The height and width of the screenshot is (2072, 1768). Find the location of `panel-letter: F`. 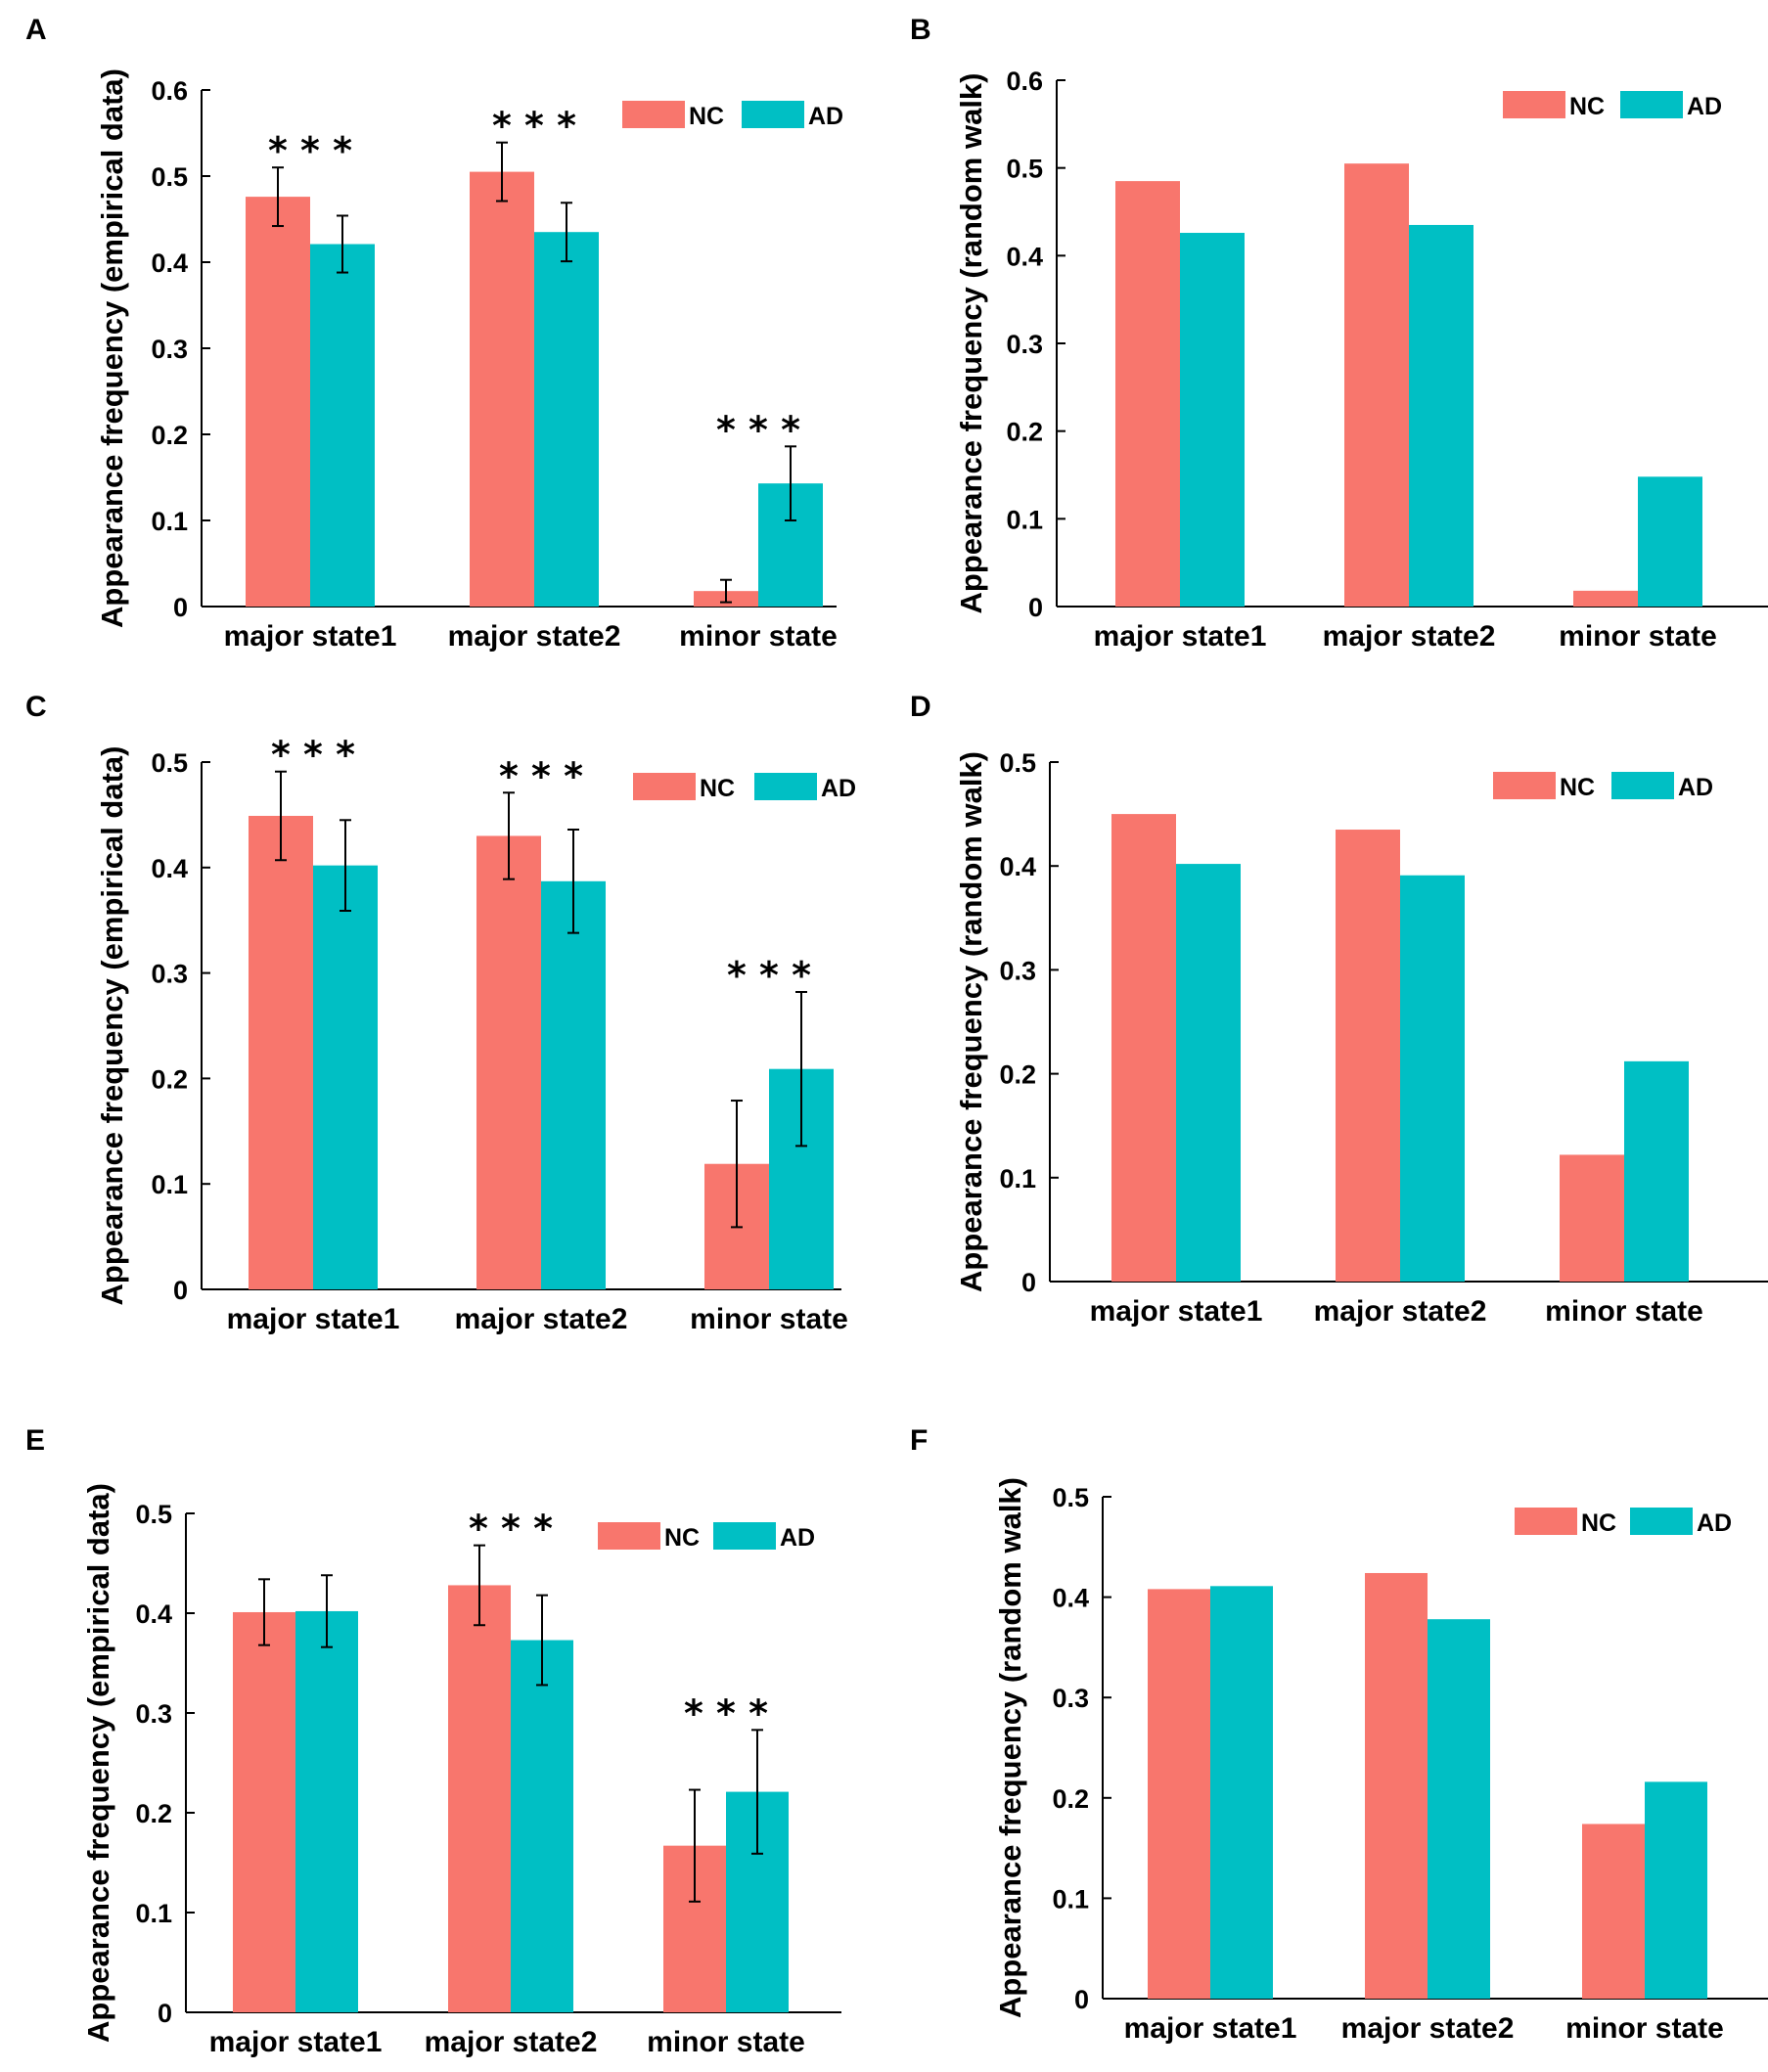

panel-letter: F is located at coordinates (919, 1440).